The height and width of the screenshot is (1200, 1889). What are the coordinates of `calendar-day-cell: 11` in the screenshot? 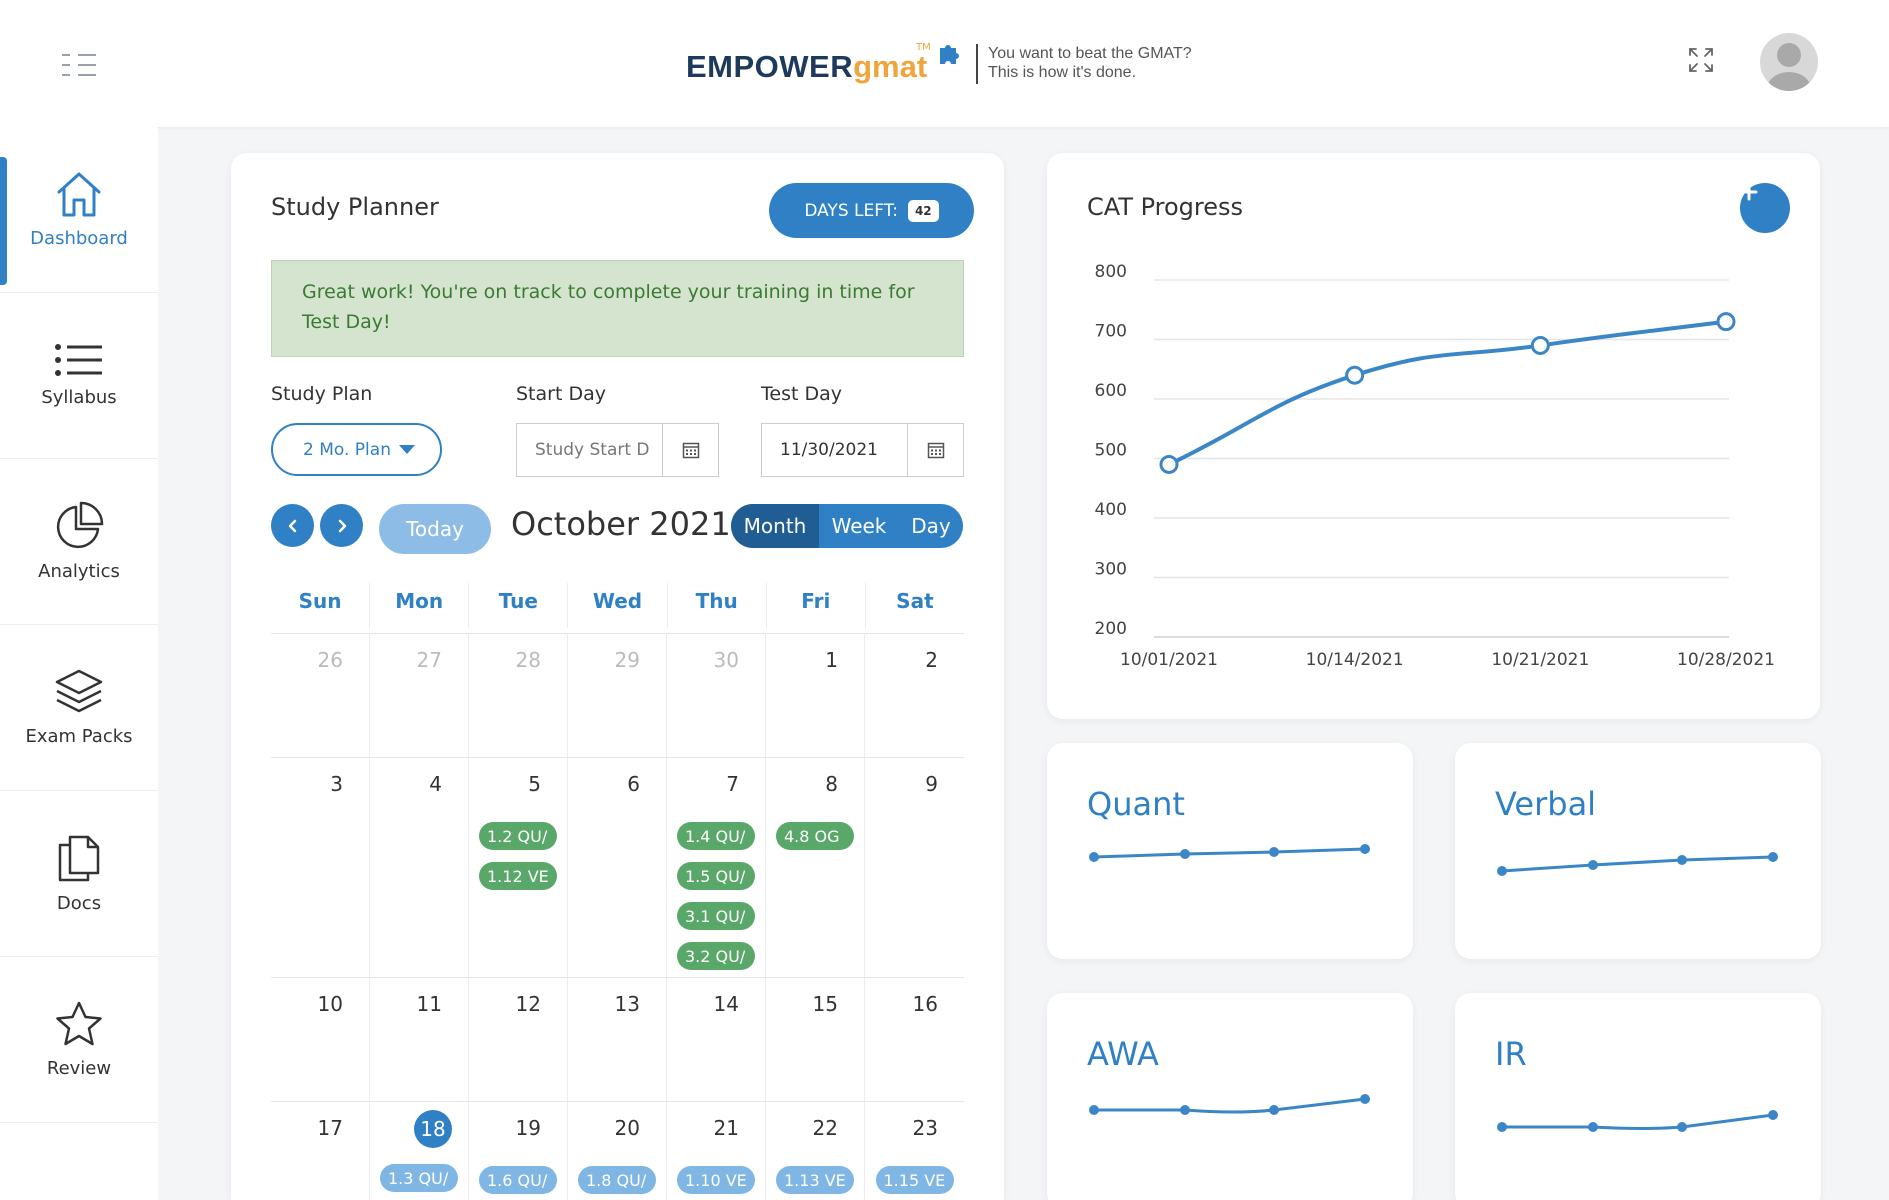 It's located at (419, 1039).